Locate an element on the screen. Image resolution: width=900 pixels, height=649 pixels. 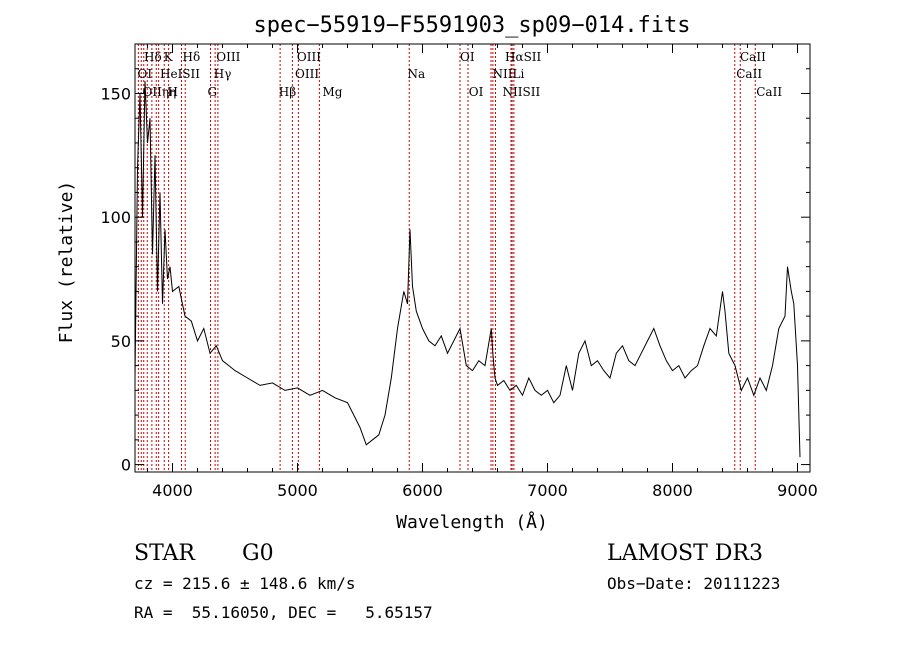
x-tick-label: 4000 is located at coordinates (172, 490).